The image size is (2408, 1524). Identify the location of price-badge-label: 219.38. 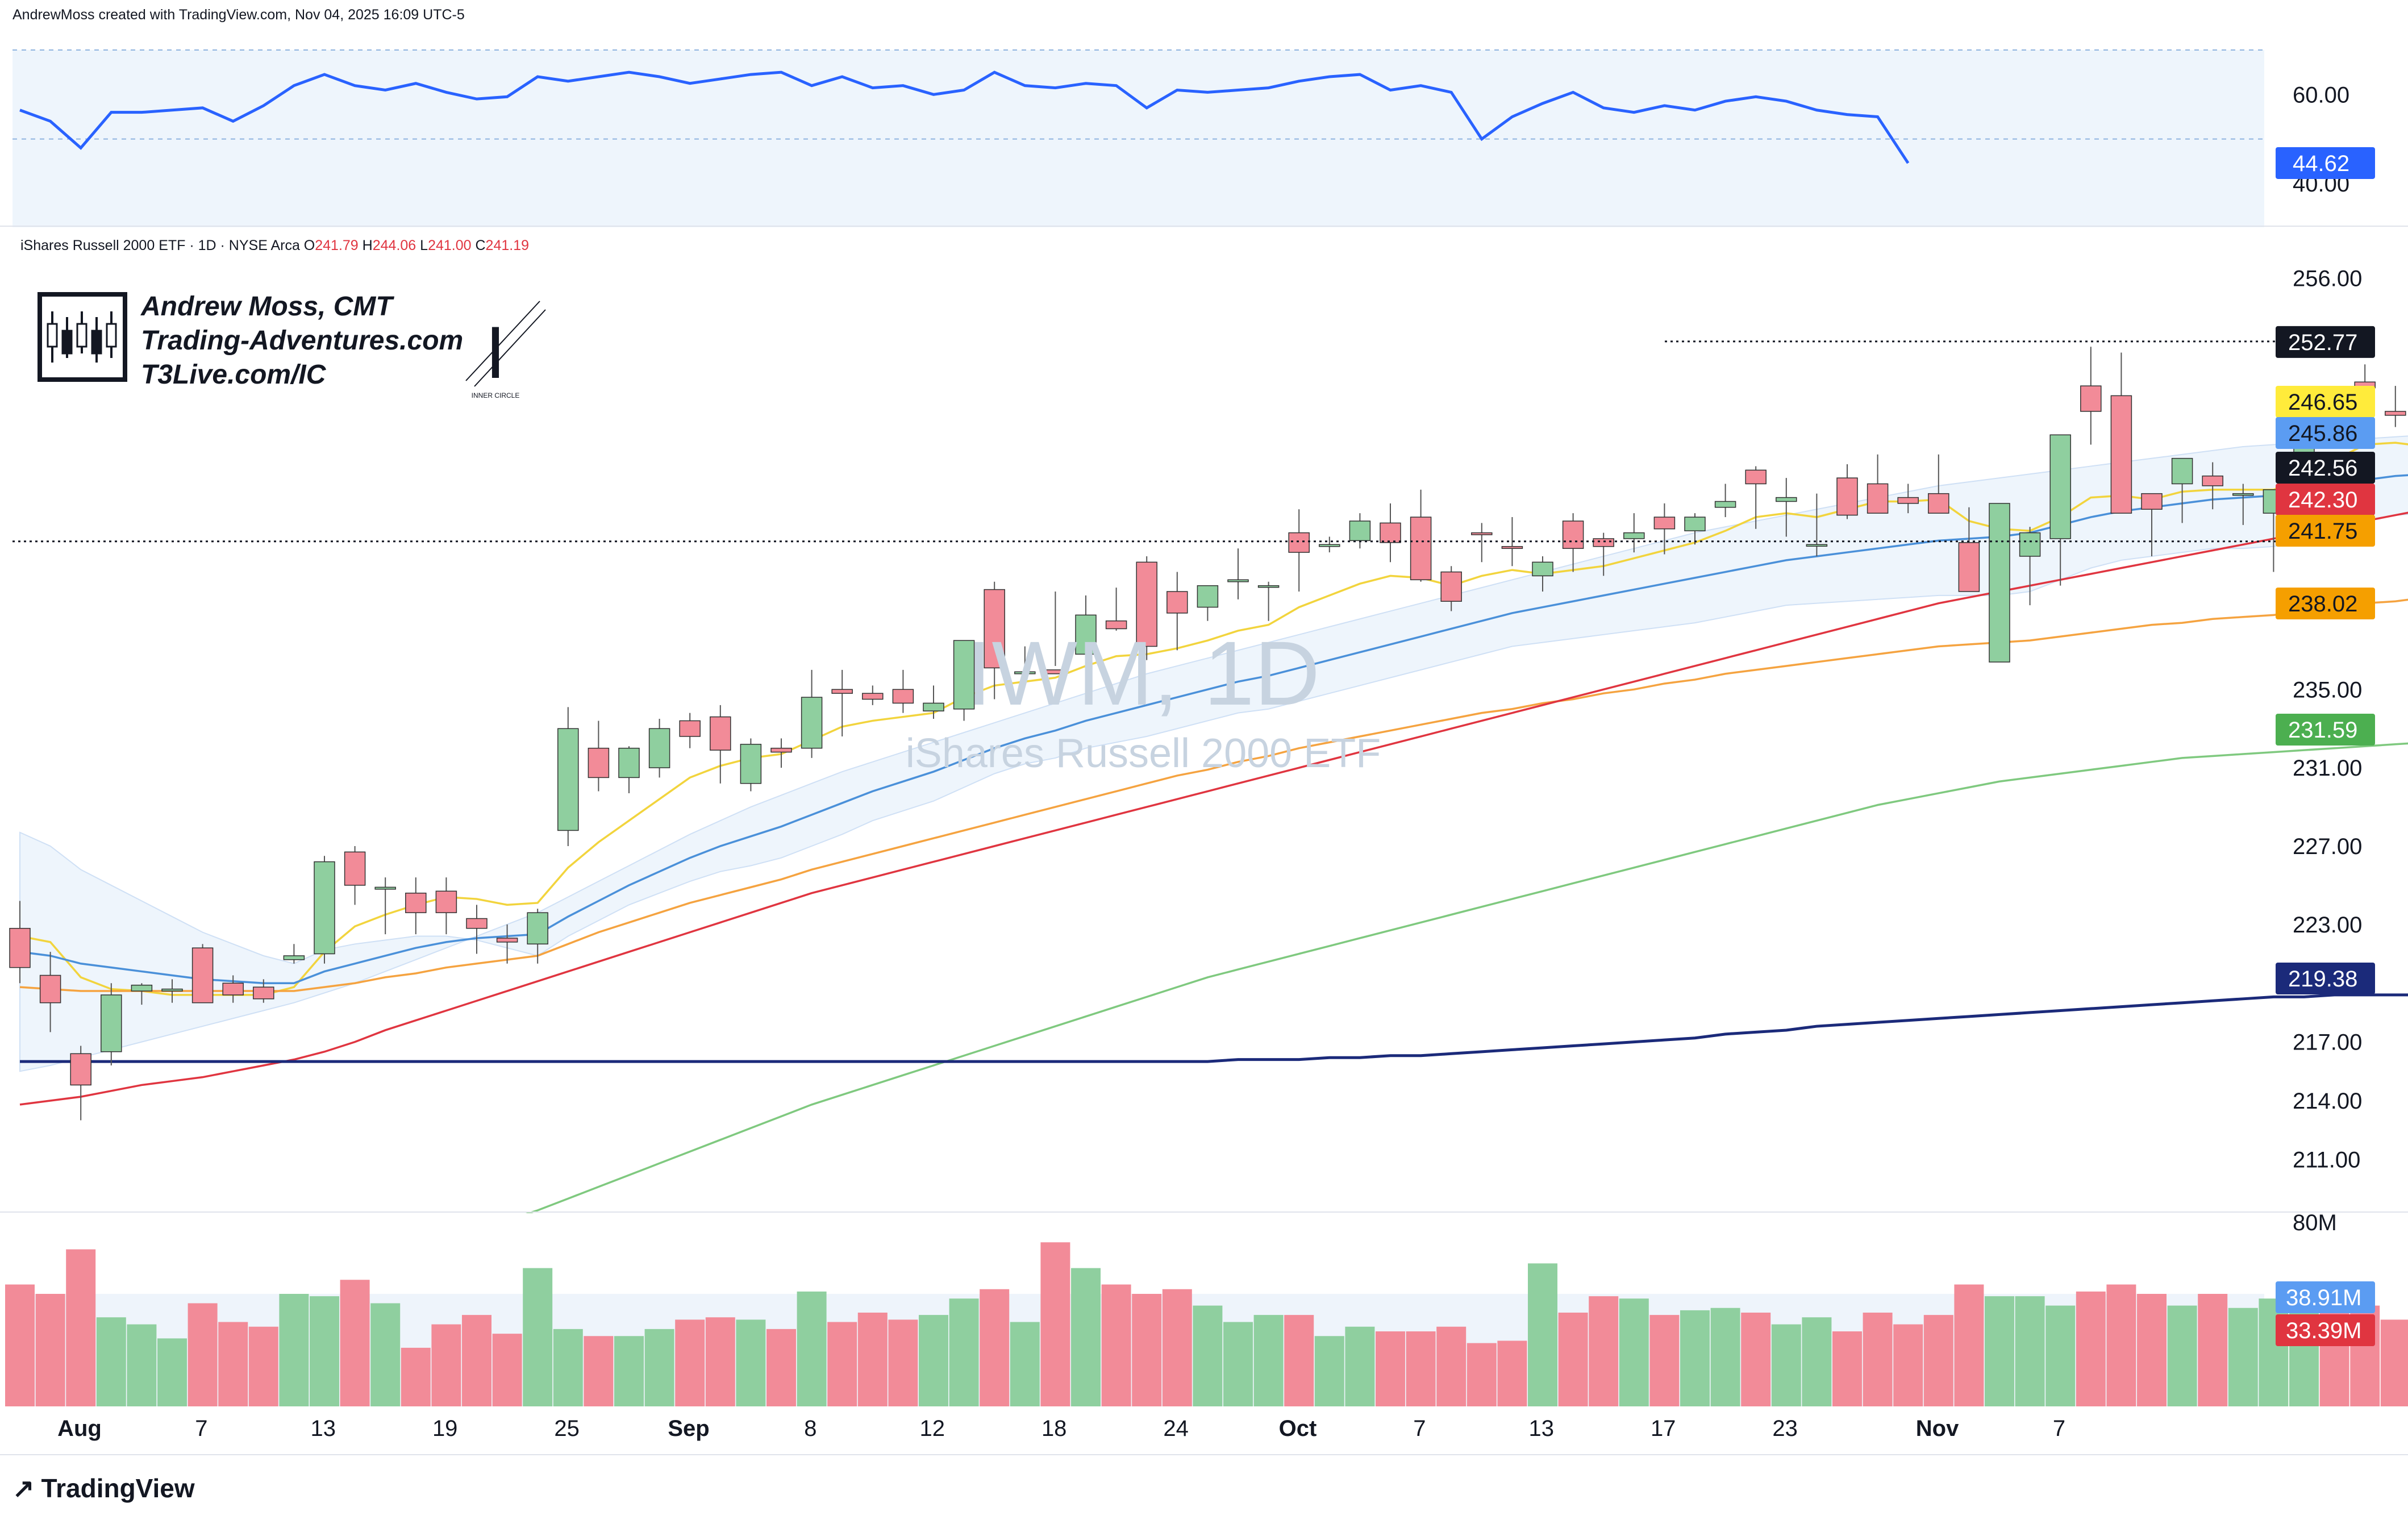
(2322, 979).